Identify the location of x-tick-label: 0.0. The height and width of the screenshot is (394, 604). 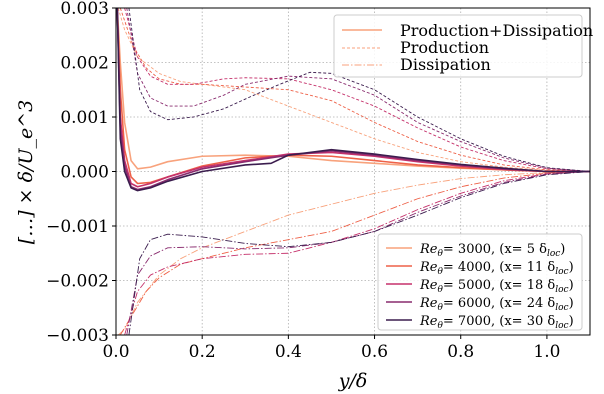
(115, 352).